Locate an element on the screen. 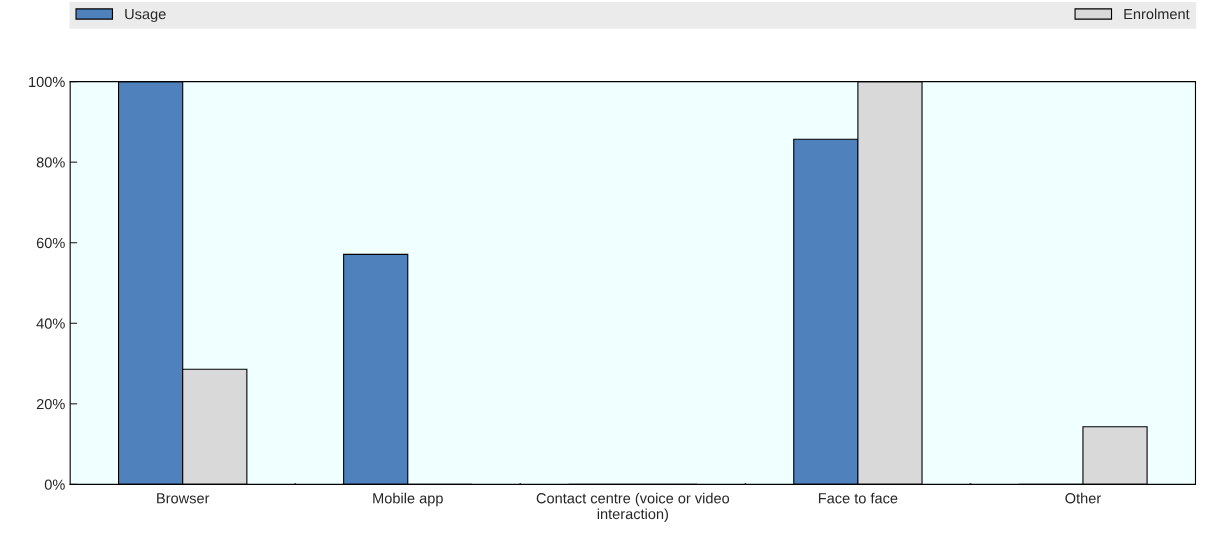  x-tick-label: Other is located at coordinates (1083, 498).